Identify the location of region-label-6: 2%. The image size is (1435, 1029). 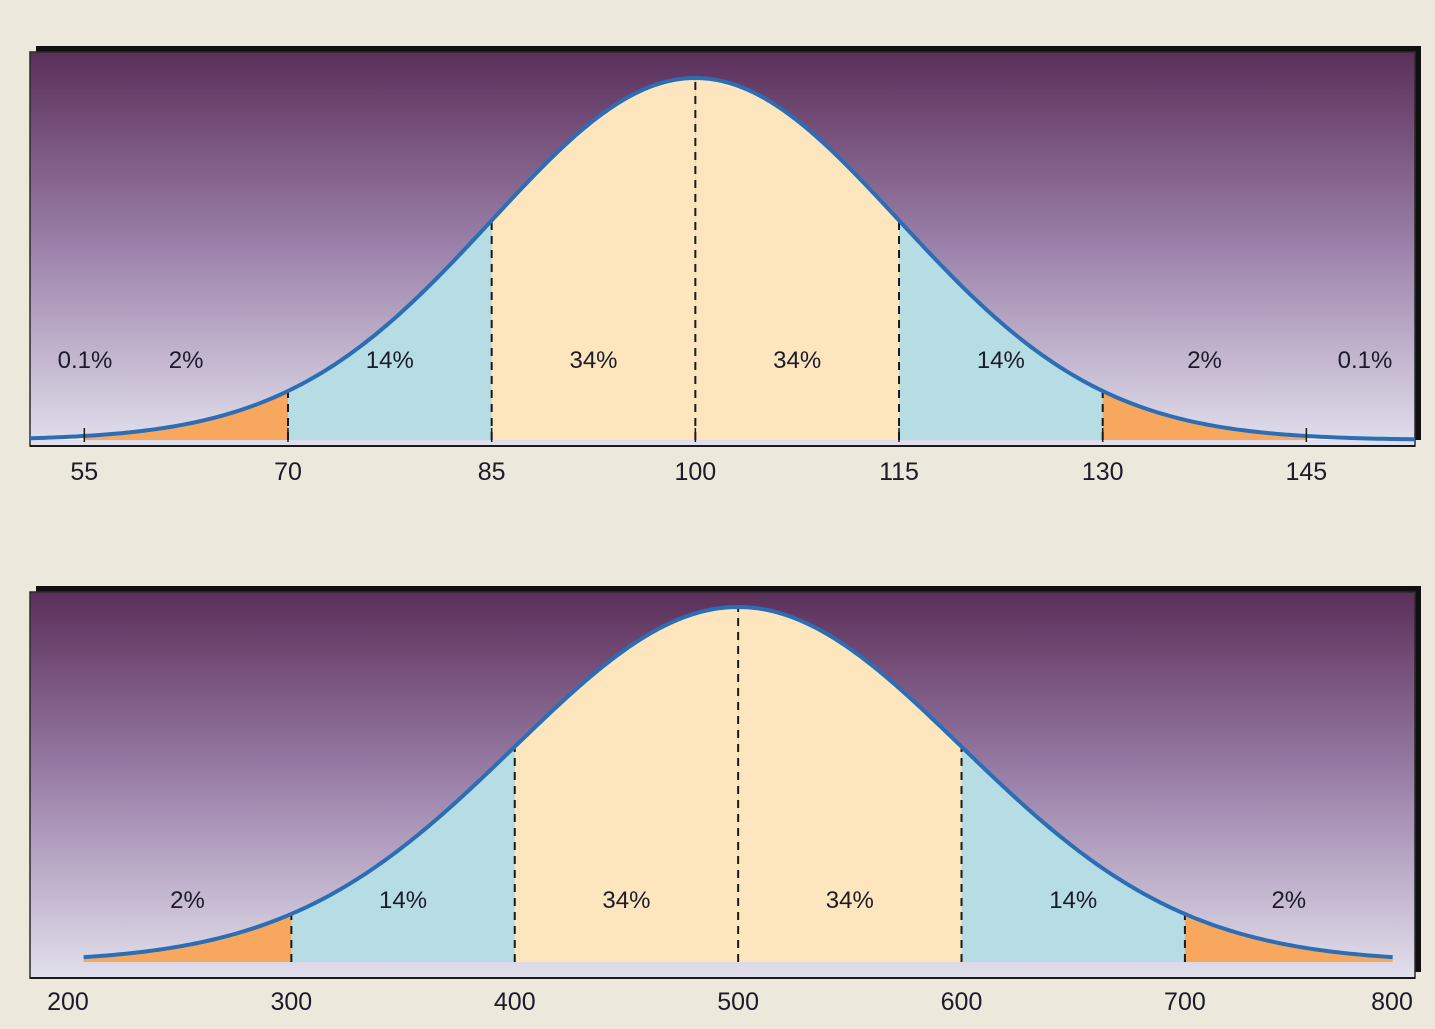
(1204, 360).